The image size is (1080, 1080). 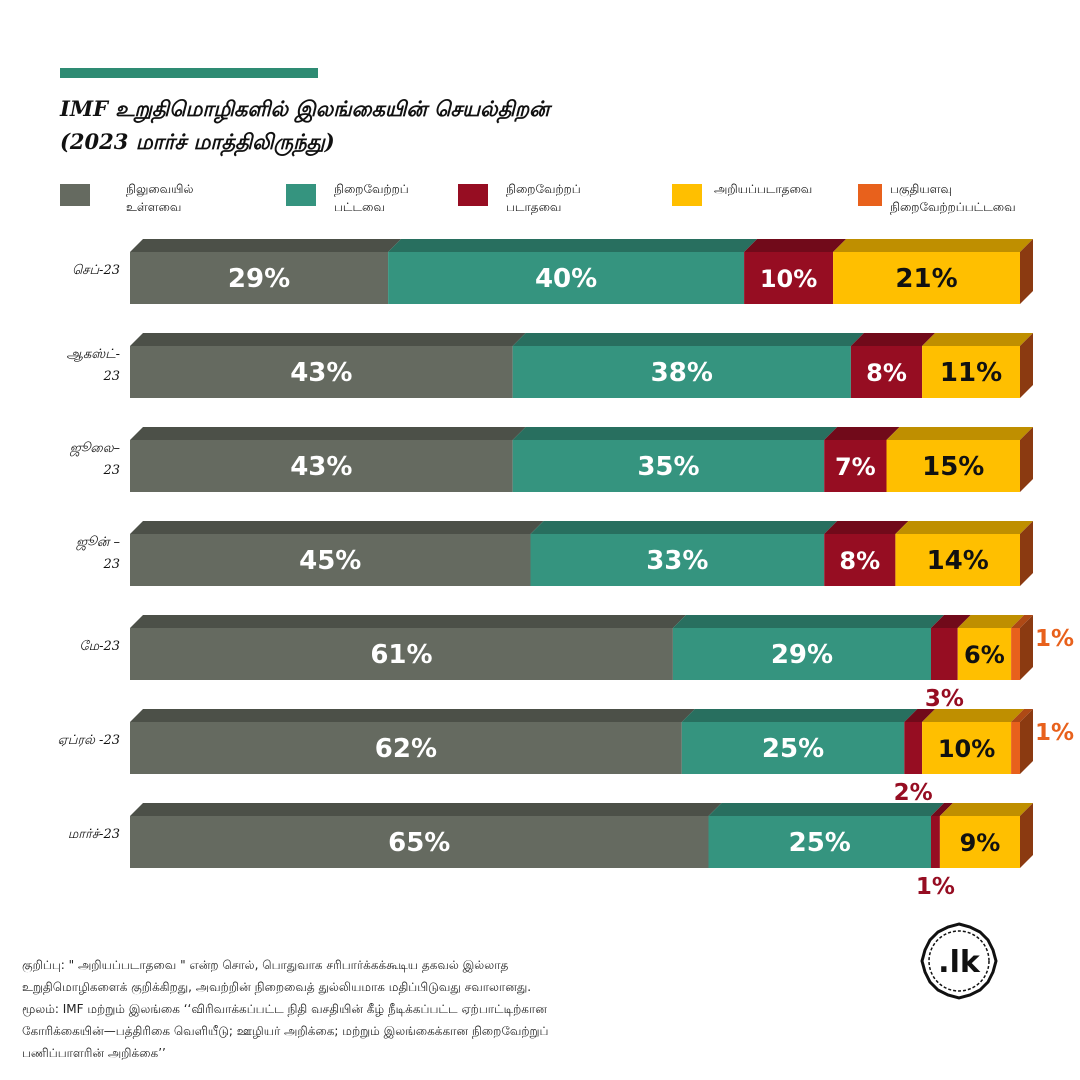 I want to click on data-label-not_fulfilled-3: 8%, so click(x=859, y=561).